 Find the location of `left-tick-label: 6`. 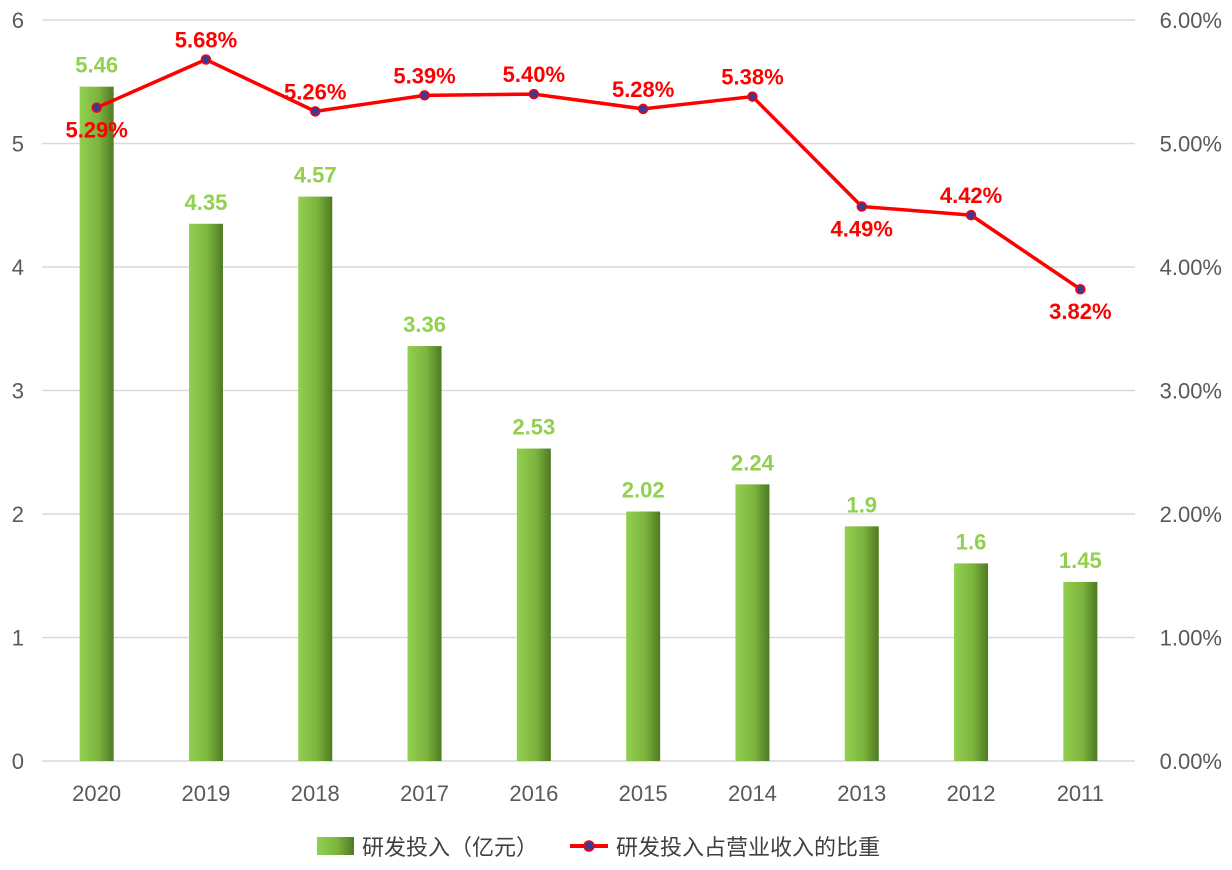

left-tick-label: 6 is located at coordinates (18, 20).